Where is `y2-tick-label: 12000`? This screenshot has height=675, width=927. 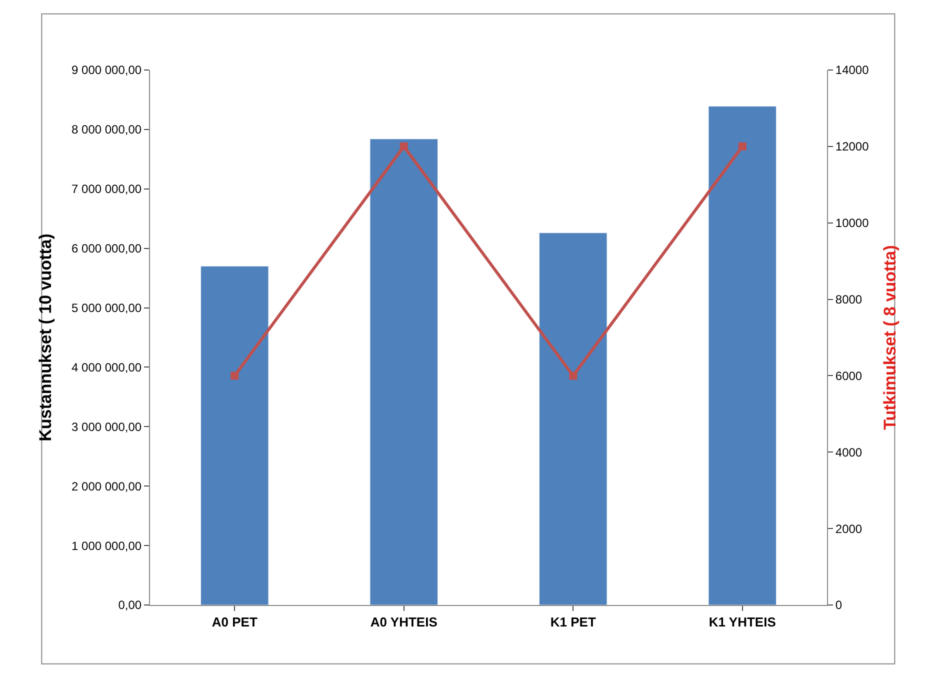
y2-tick-label: 12000 is located at coordinates (852, 147).